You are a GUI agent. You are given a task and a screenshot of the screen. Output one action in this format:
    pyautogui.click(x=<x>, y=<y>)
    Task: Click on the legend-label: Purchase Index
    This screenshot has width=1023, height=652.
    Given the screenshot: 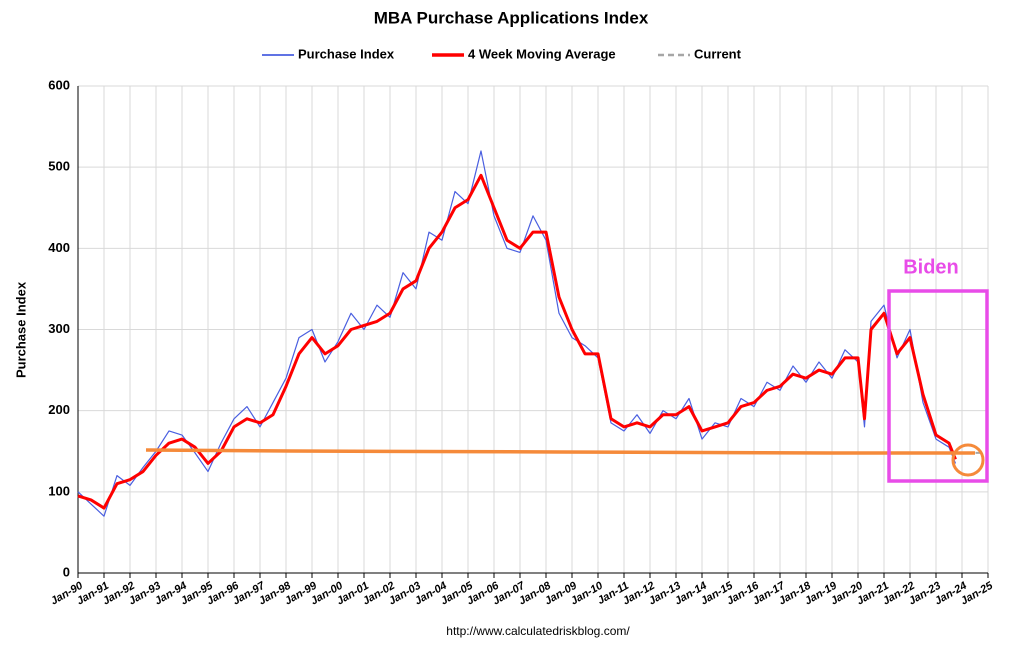 What is the action you would take?
    pyautogui.click(x=346, y=53)
    